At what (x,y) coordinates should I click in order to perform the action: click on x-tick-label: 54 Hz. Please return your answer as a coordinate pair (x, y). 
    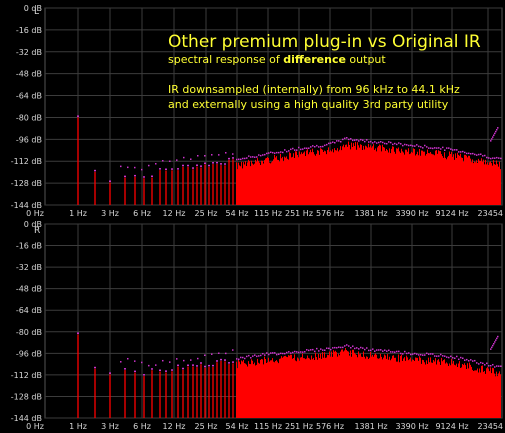
    Looking at the image, I should click on (237, 213).